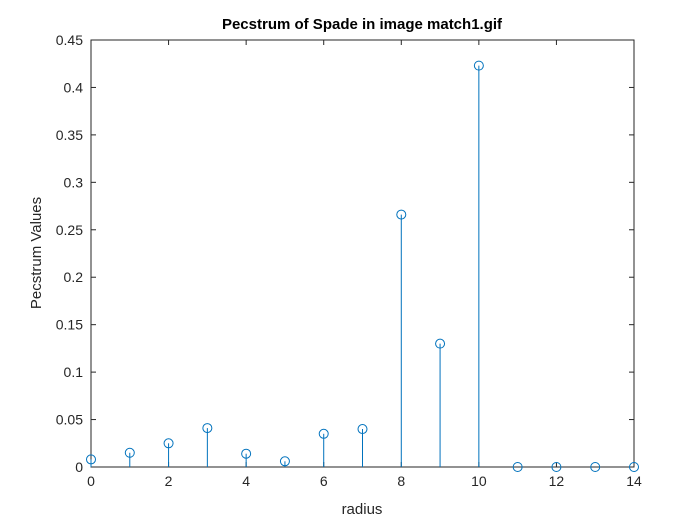  What do you see at coordinates (362, 509) in the screenshot?
I see `x-axis-label: radius` at bounding box center [362, 509].